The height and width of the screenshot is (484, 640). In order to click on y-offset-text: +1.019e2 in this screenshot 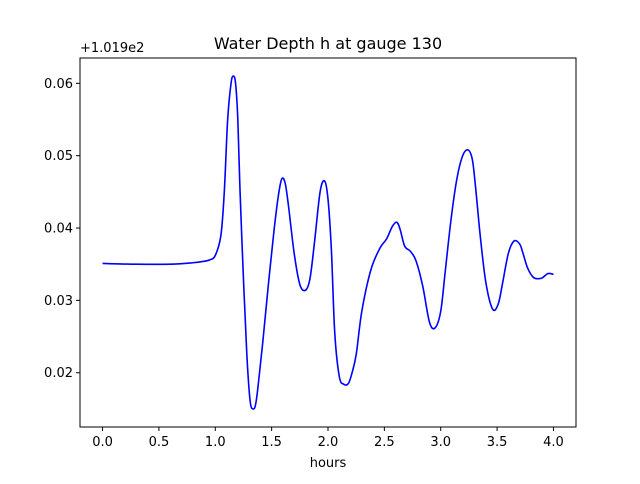, I will do `click(112, 48)`.